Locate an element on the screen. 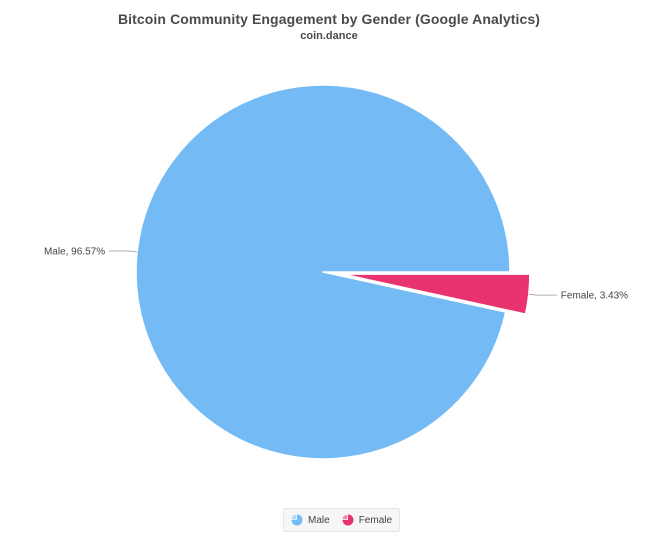  legend: Male Female is located at coordinates (342, 520).